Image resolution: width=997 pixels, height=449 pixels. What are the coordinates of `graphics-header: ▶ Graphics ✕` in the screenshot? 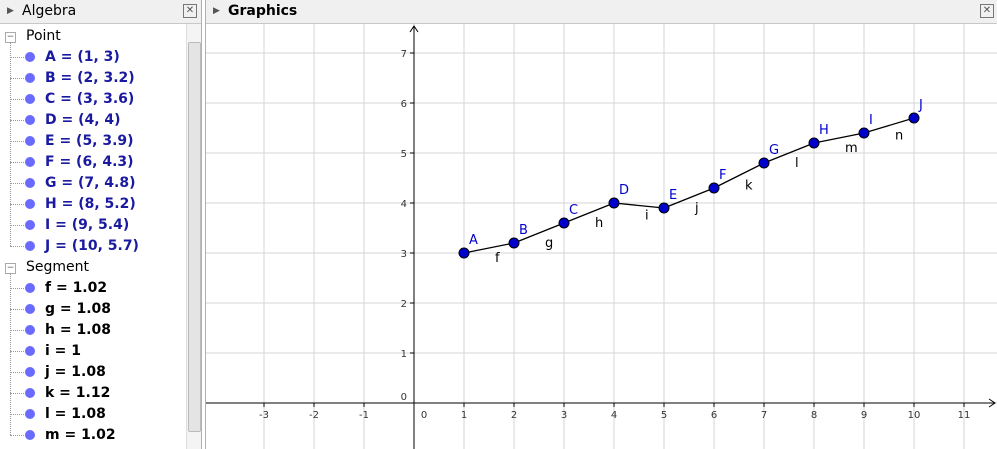 It's located at (601, 12).